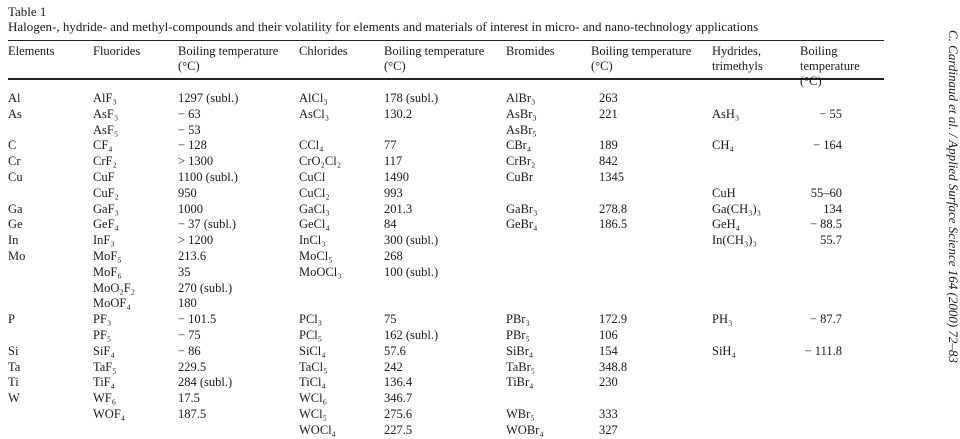 Image resolution: width=960 pixels, height=439 pixels. What do you see at coordinates (724, 350) in the screenshot?
I see `cell-hydride: SiH₄` at bounding box center [724, 350].